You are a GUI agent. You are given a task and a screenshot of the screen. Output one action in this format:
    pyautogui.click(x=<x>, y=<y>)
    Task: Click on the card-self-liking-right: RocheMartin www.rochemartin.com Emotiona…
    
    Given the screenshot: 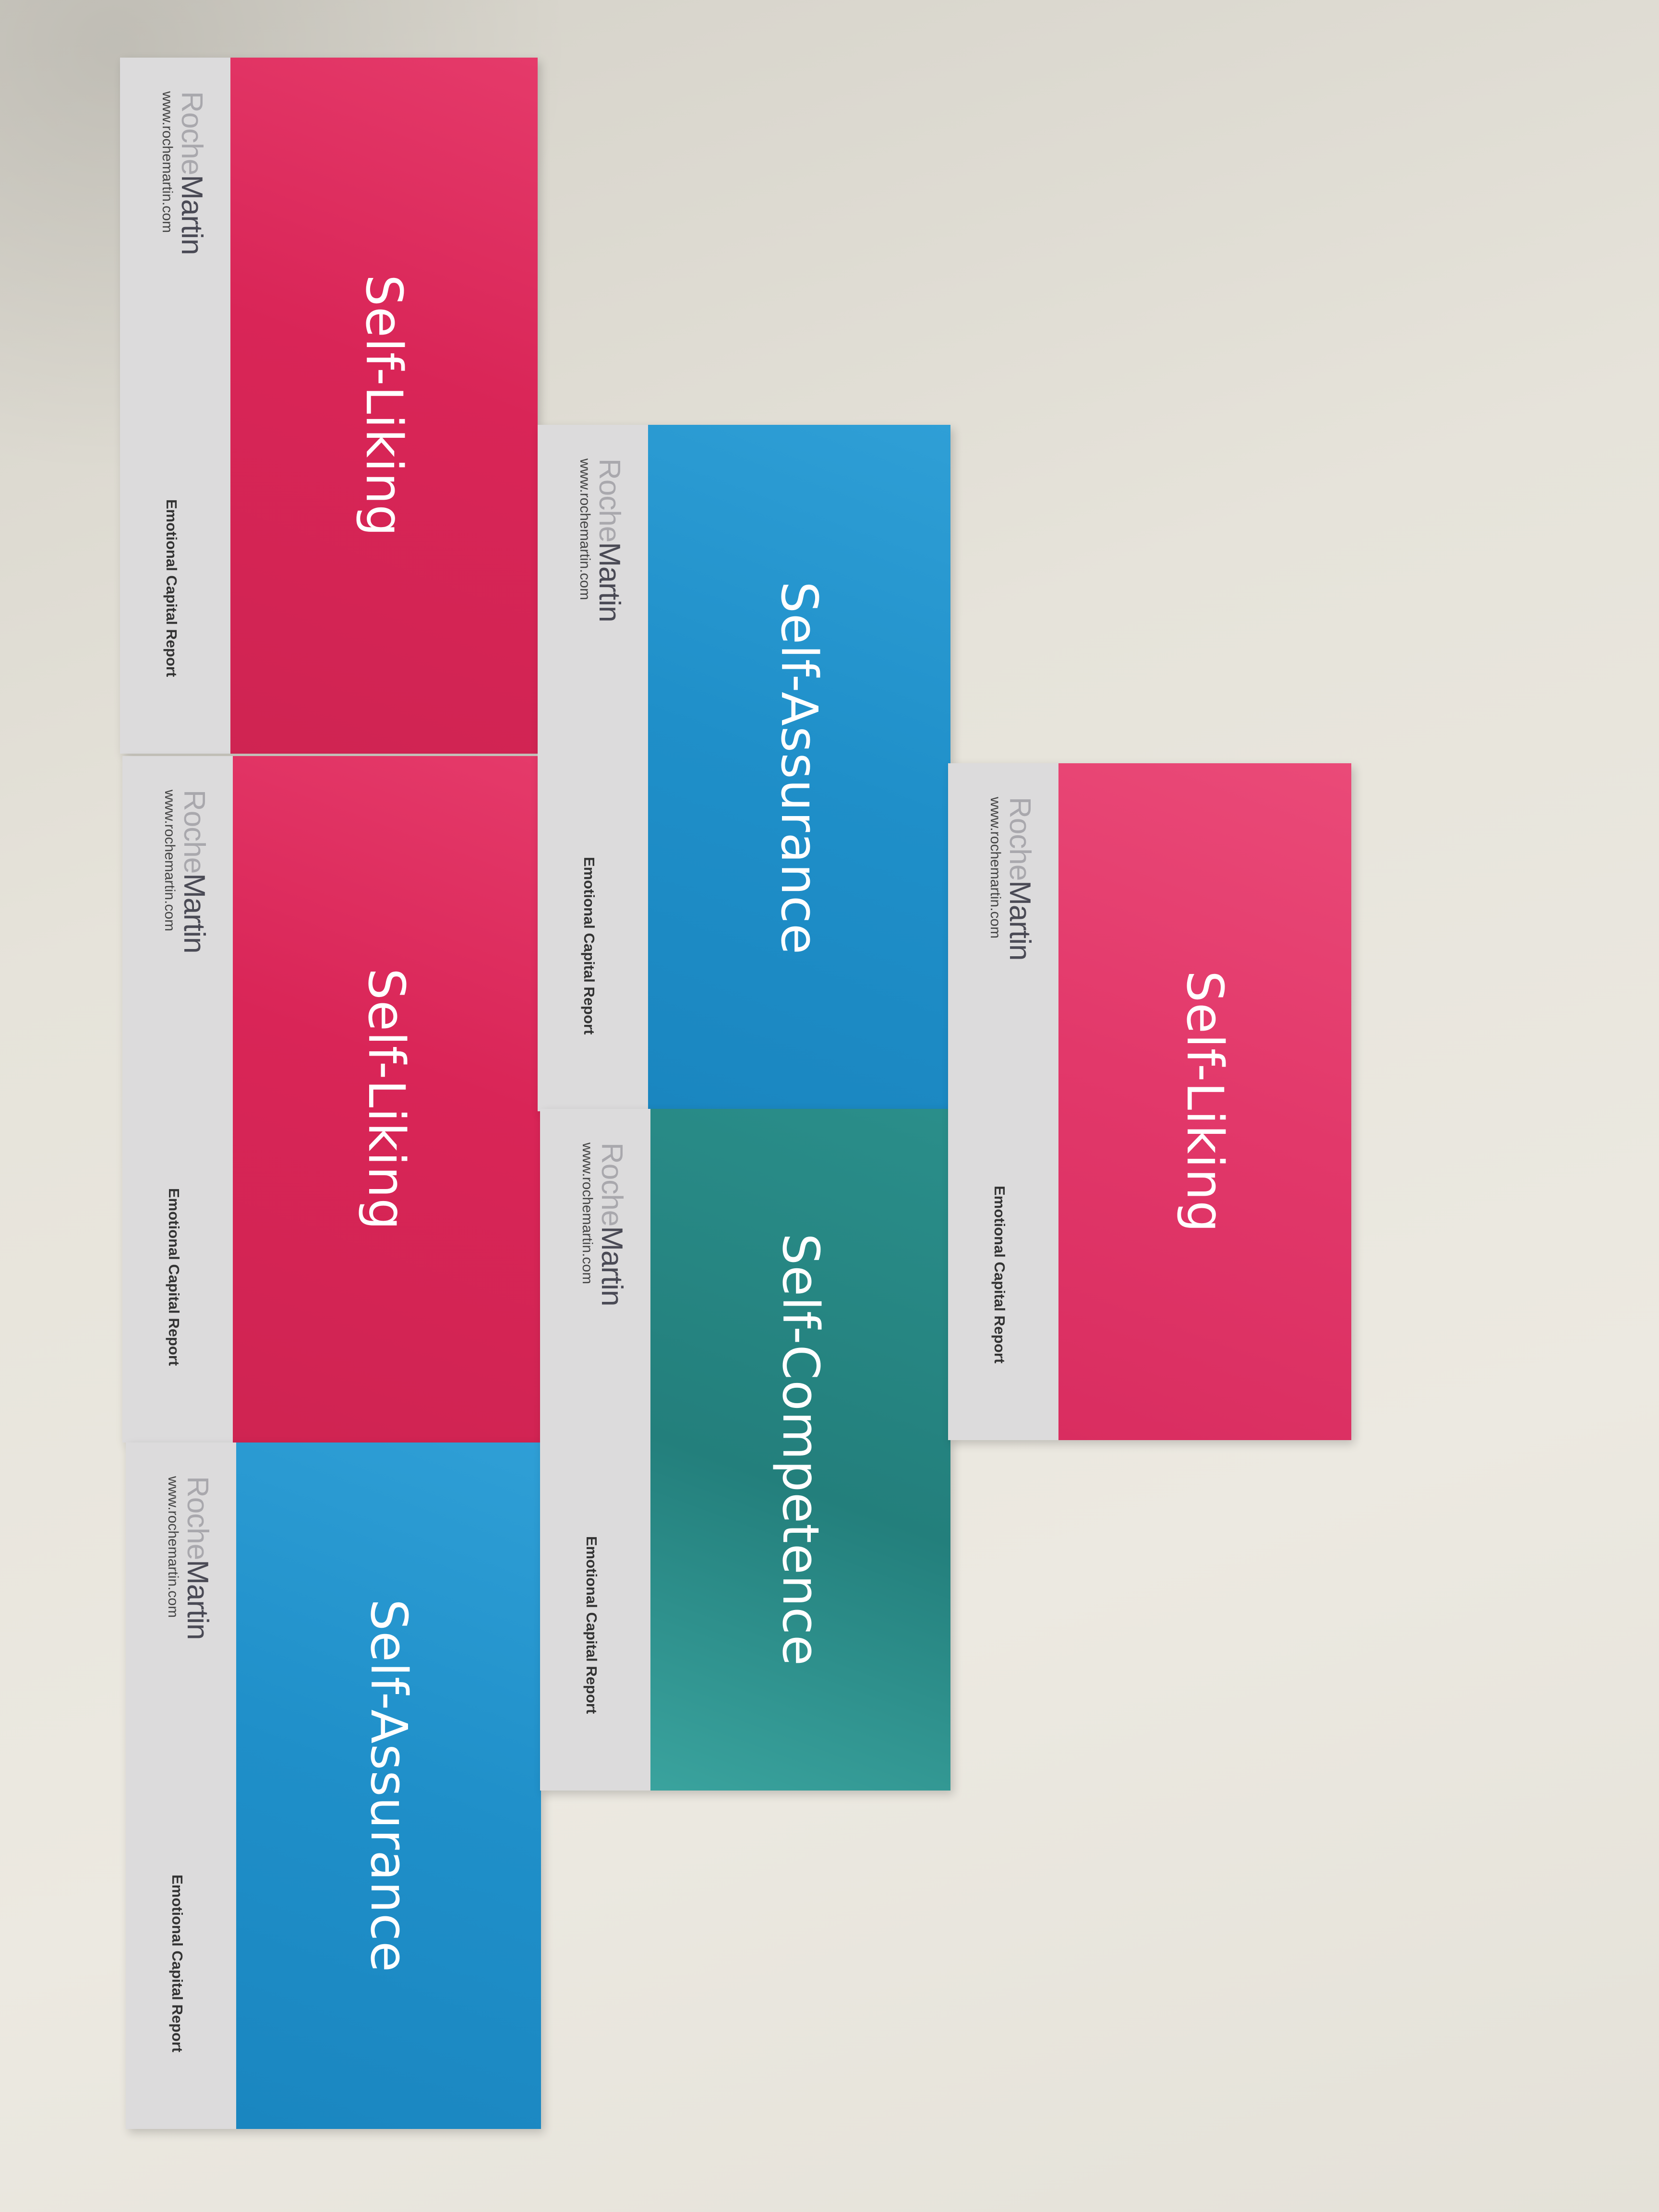 What is the action you would take?
    pyautogui.click(x=1149, y=1101)
    